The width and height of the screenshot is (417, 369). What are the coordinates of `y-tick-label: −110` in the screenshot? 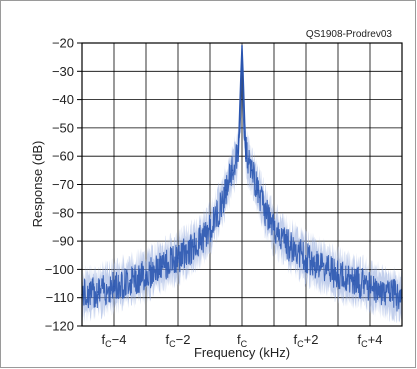 It's located at (60, 297).